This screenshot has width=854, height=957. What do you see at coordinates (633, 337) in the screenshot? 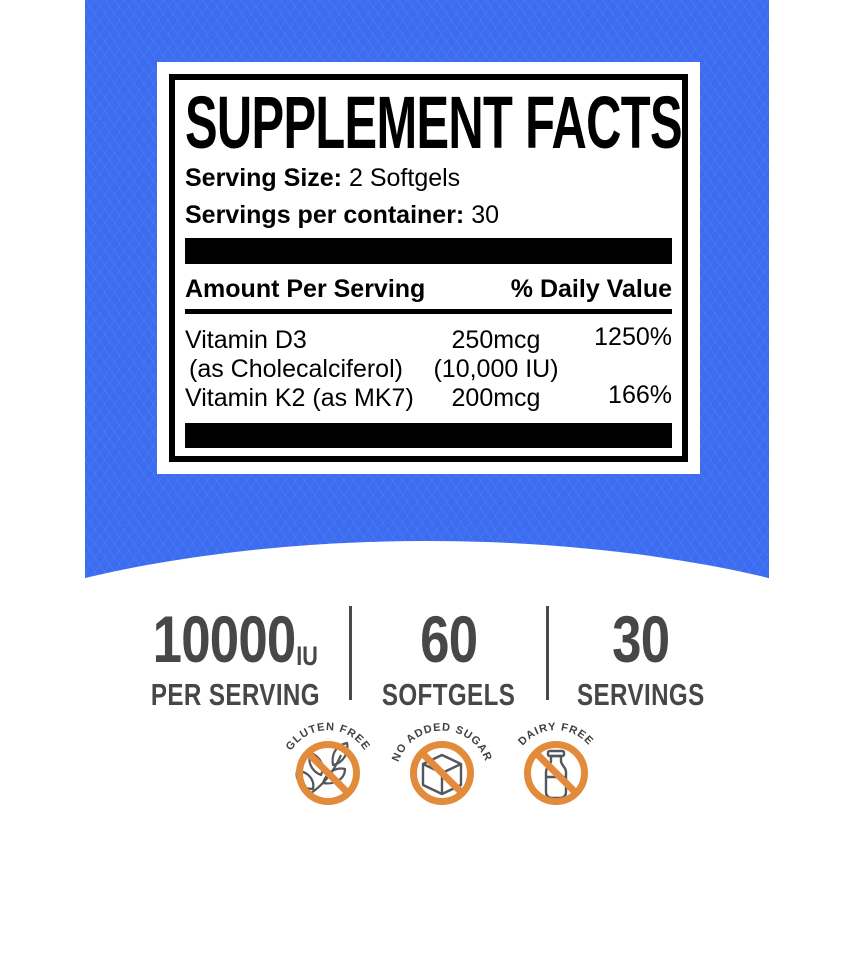
I see `nutrient-dv-cell: 1250%` at bounding box center [633, 337].